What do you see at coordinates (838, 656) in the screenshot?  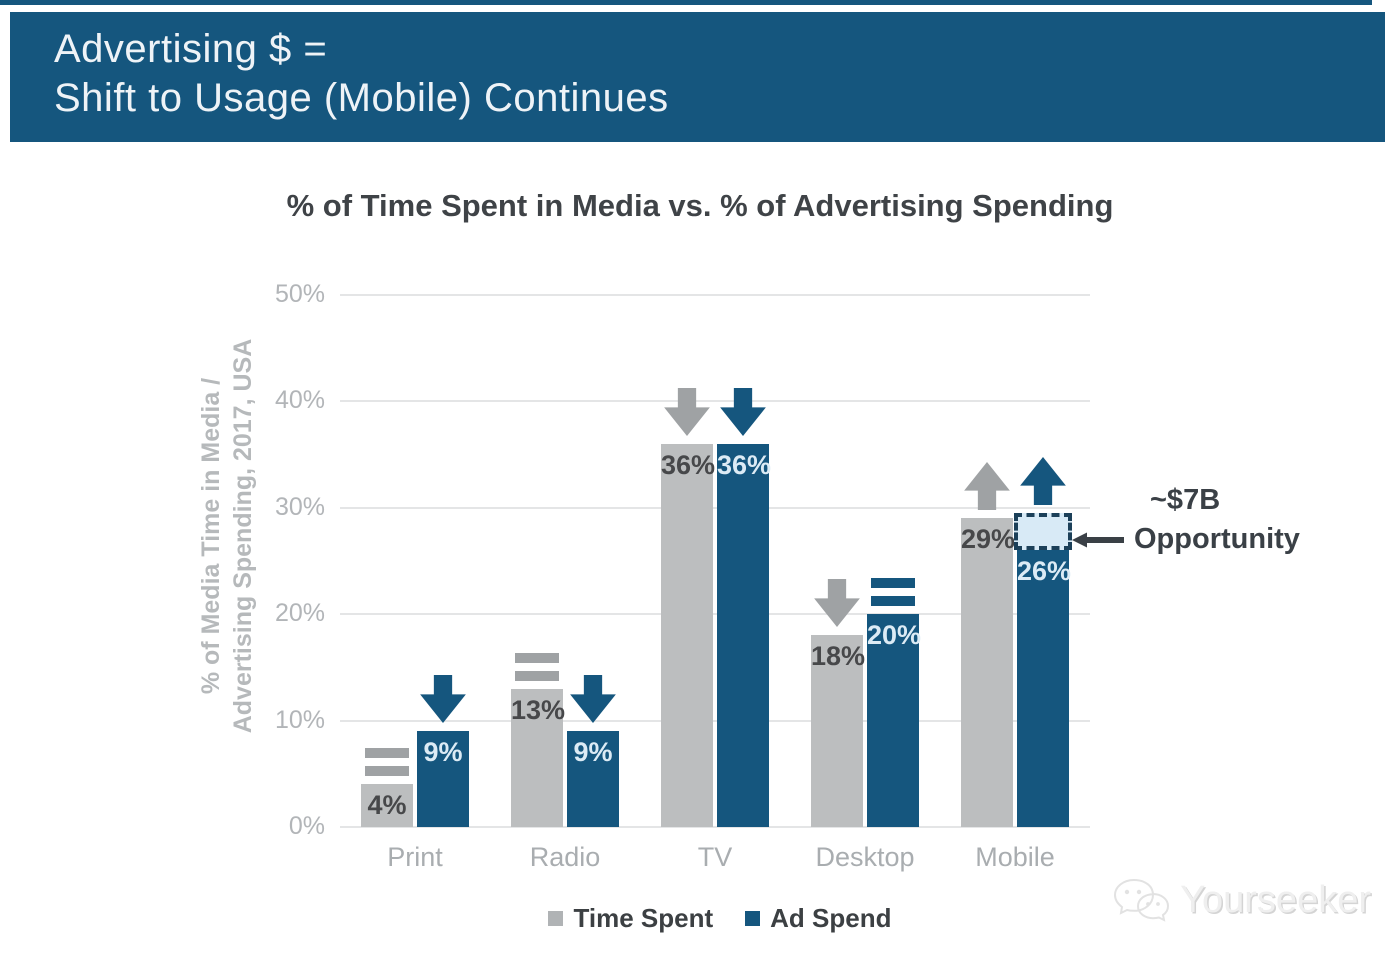 I see `bar-value-label: 18%` at bounding box center [838, 656].